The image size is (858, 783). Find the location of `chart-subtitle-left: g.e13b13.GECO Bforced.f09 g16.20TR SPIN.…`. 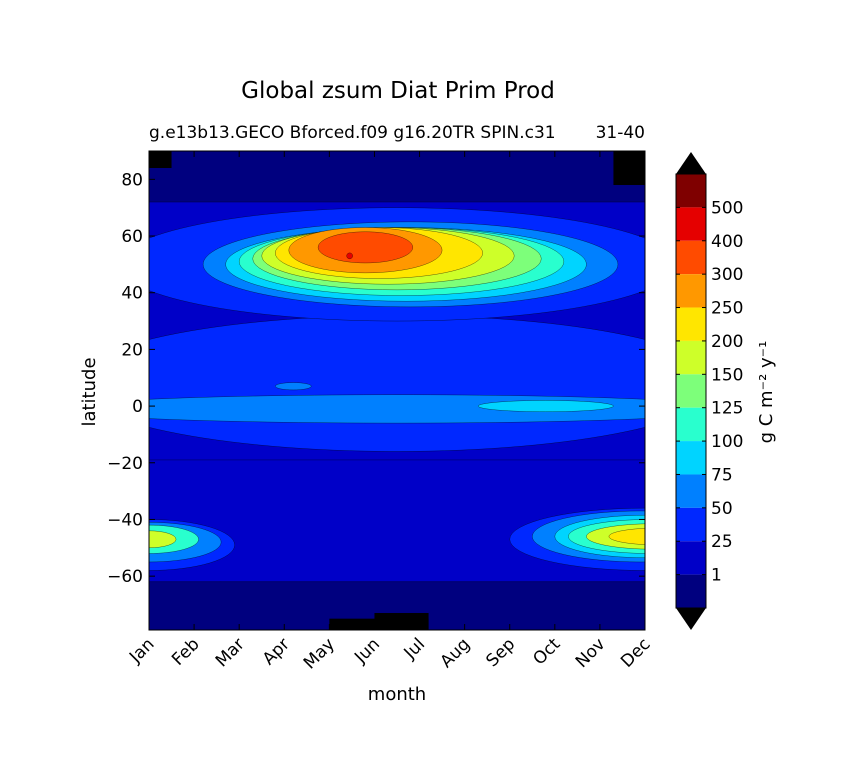

chart-subtitle-left: g.e13b13.GECO Bforced.f09 g16.20TR SPIN.… is located at coordinates (352, 133).